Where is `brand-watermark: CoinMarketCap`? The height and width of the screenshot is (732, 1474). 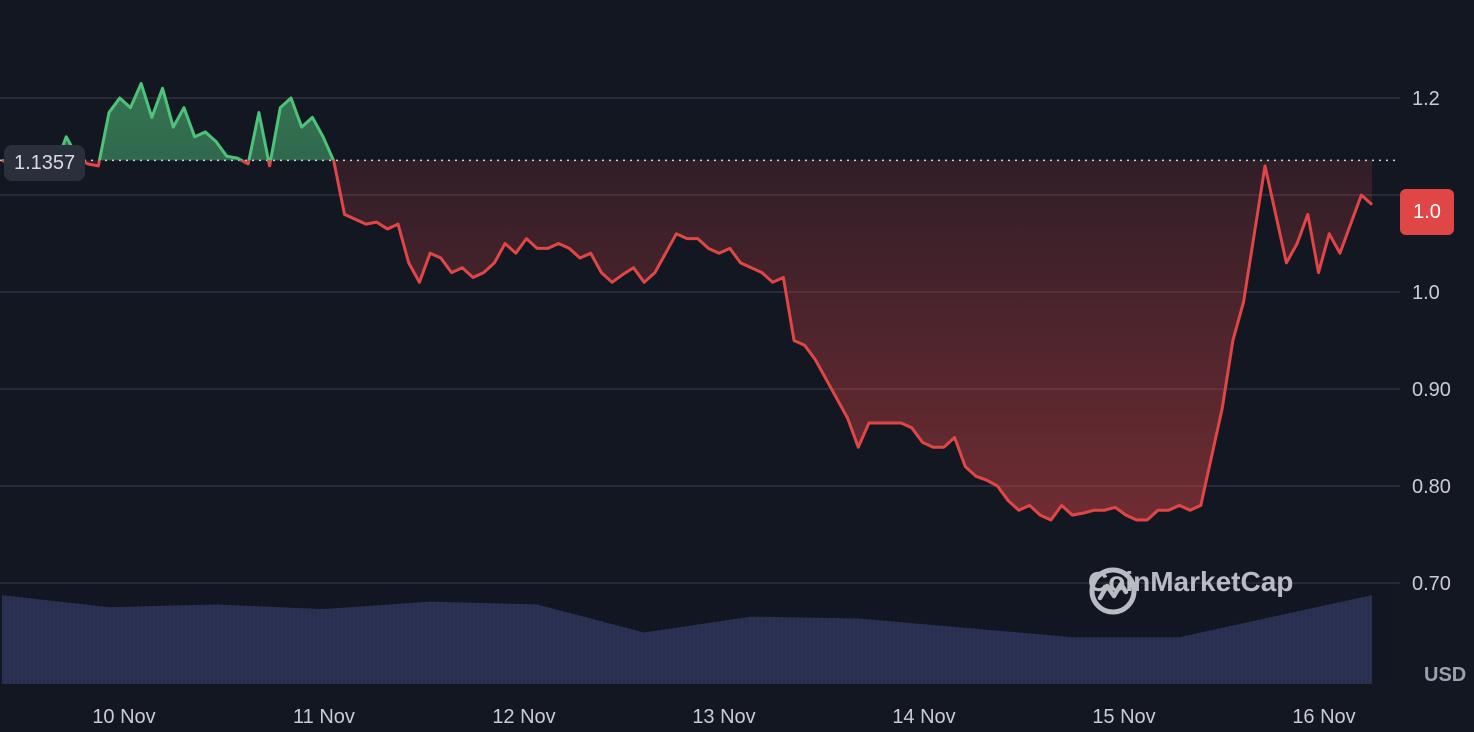 brand-watermark: CoinMarketCap is located at coordinates (1190, 590).